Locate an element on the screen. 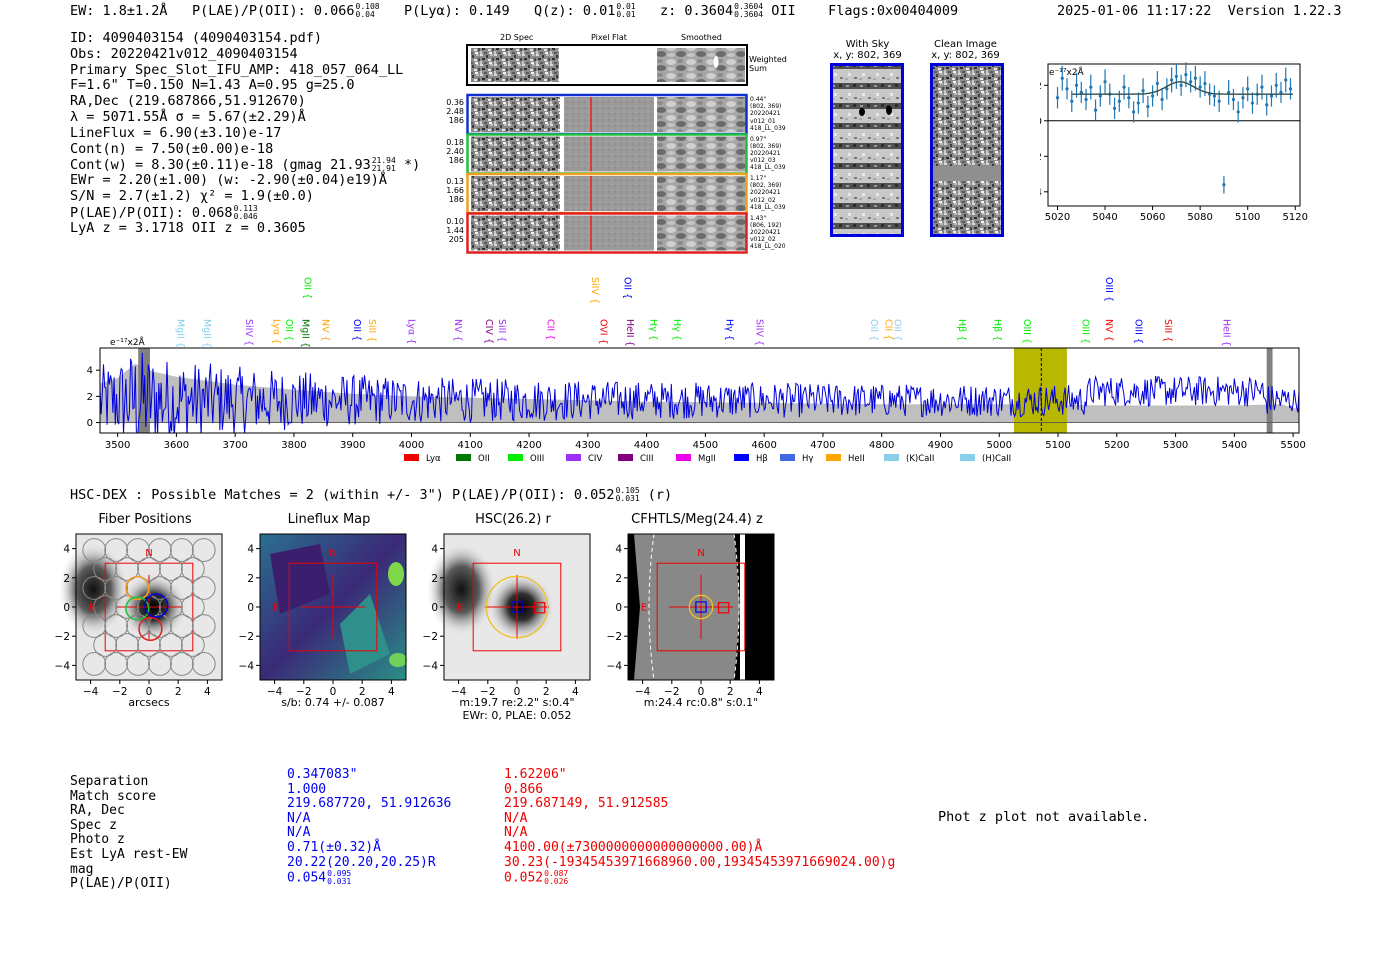 The width and height of the screenshot is (1400, 953). spectrum-xtick-label: 4000 is located at coordinates (411, 445).